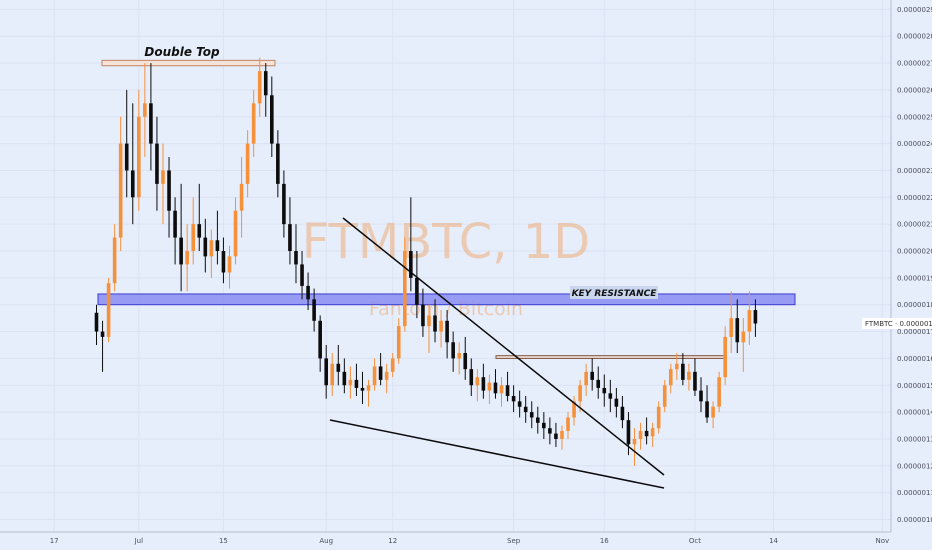 The height and width of the screenshot is (550, 932). What do you see at coordinates (914, 466) in the screenshot?
I see `price-tick-label: 0.00000120` at bounding box center [914, 466].